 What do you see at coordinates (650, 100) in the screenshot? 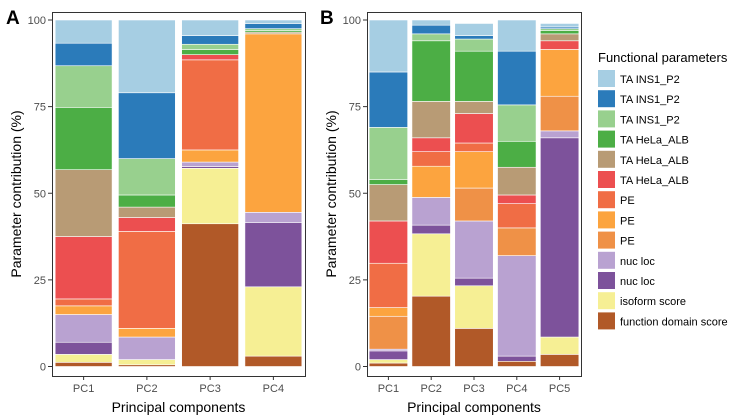
I see `legend-label: TA INS1_P2` at bounding box center [650, 100].